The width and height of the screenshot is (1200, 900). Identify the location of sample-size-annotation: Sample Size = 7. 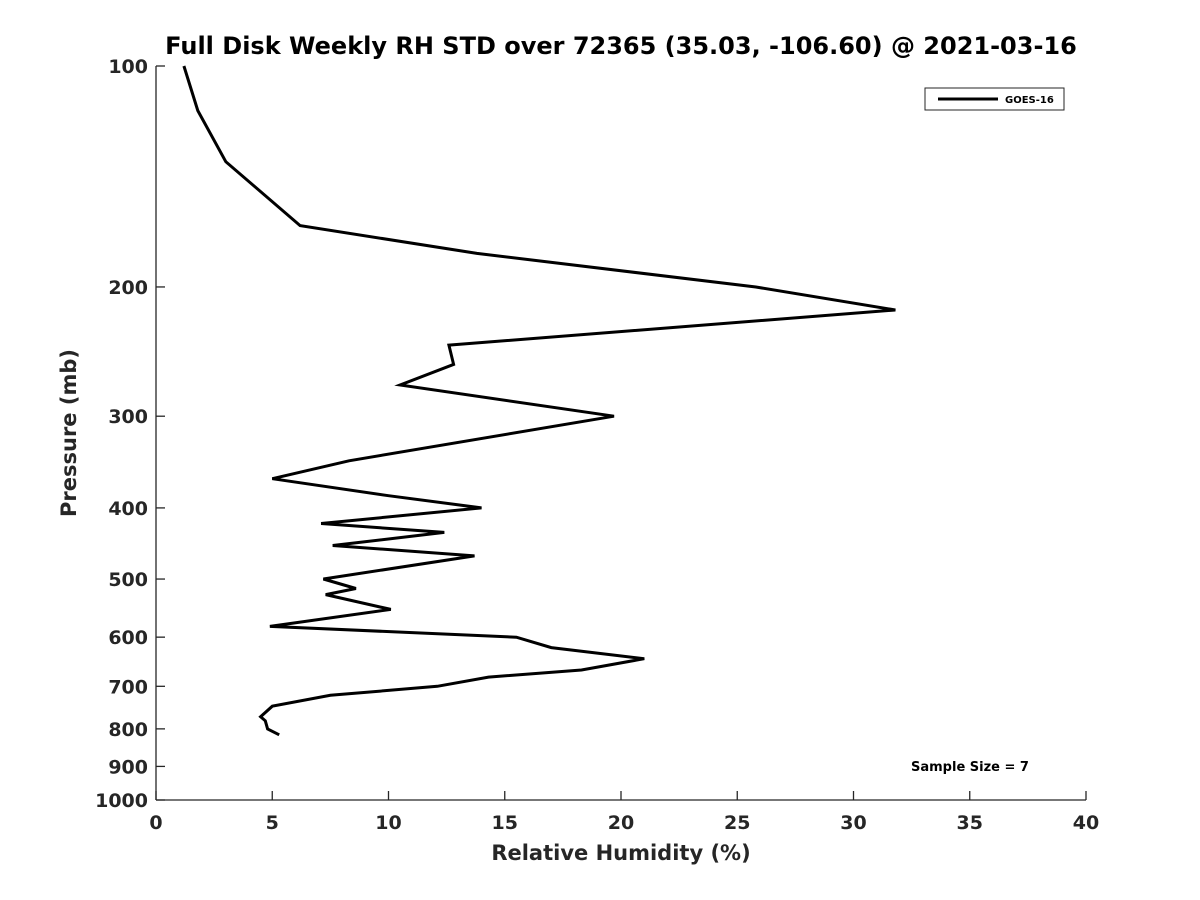
(970, 767).